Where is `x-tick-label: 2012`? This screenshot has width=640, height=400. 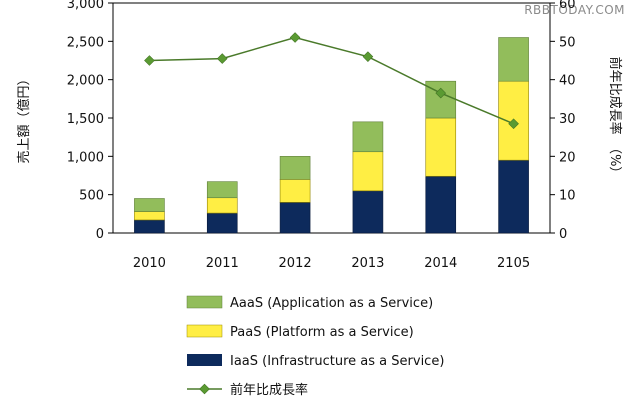
x-tick-label: 2012 is located at coordinates (295, 263).